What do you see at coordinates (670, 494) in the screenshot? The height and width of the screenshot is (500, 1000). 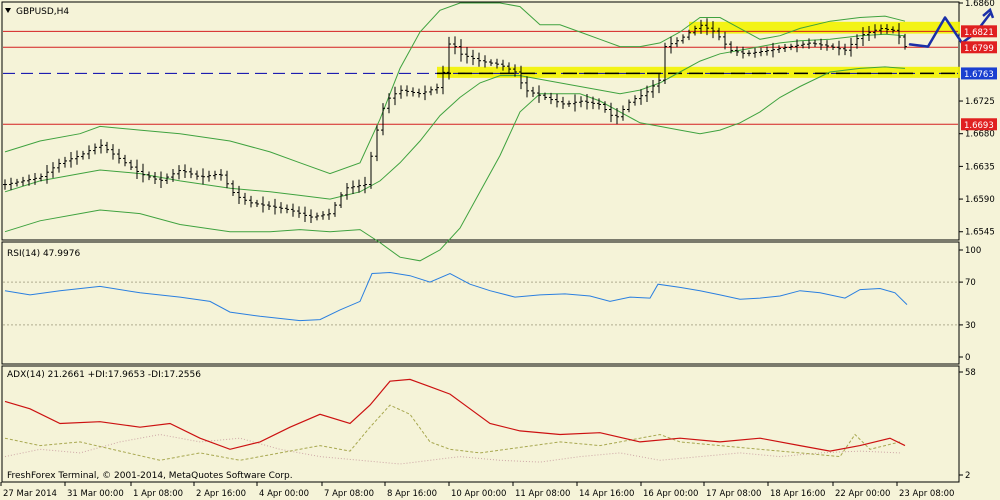 I see `time-tick-label: 16 Apr 00:00` at bounding box center [670, 494].